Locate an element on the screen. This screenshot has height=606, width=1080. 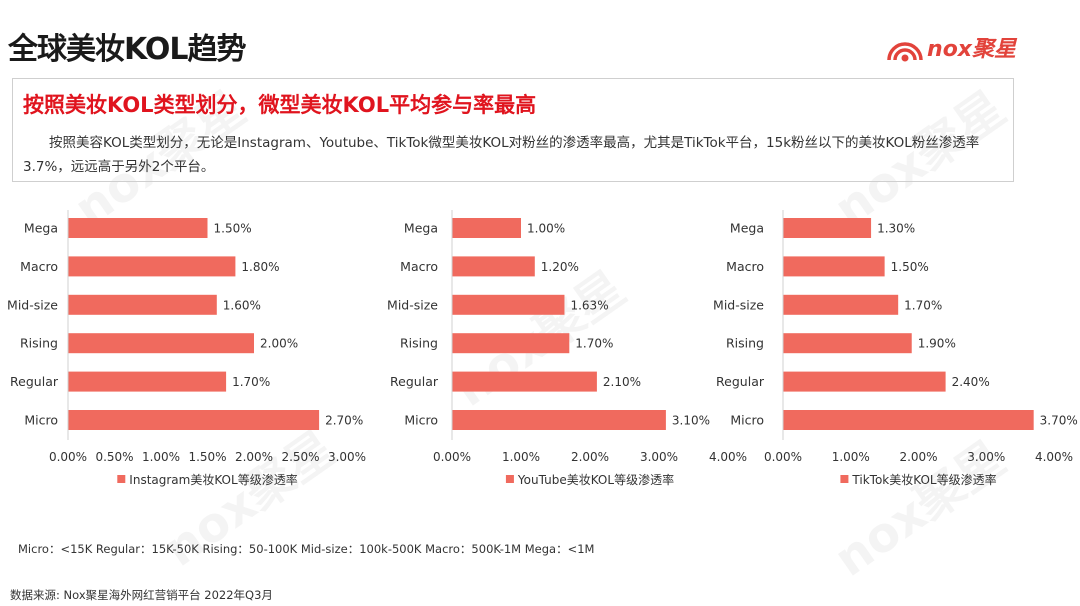
legend-label: YouTube美妆KOL等级渗透率 is located at coordinates (595, 479).